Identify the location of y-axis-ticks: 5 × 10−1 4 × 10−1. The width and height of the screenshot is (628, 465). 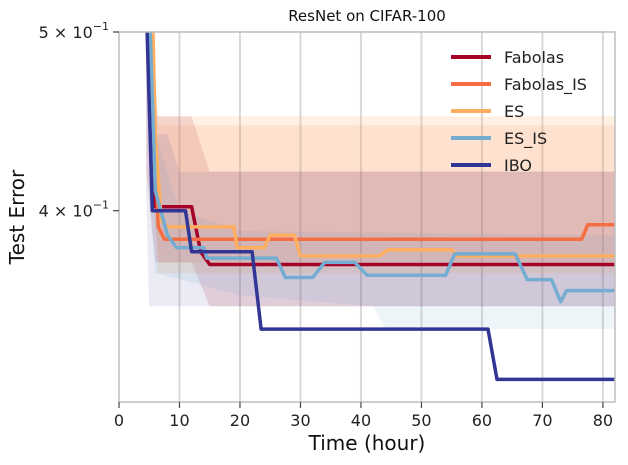
(79, 120).